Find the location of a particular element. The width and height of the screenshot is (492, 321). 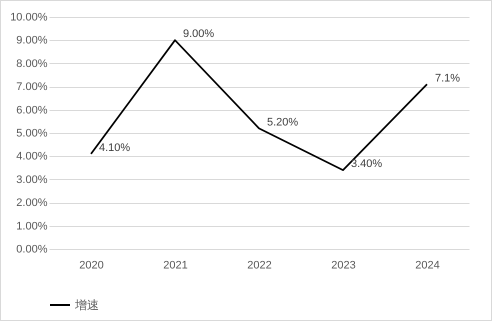

legend-label: 增速 is located at coordinates (86, 305).